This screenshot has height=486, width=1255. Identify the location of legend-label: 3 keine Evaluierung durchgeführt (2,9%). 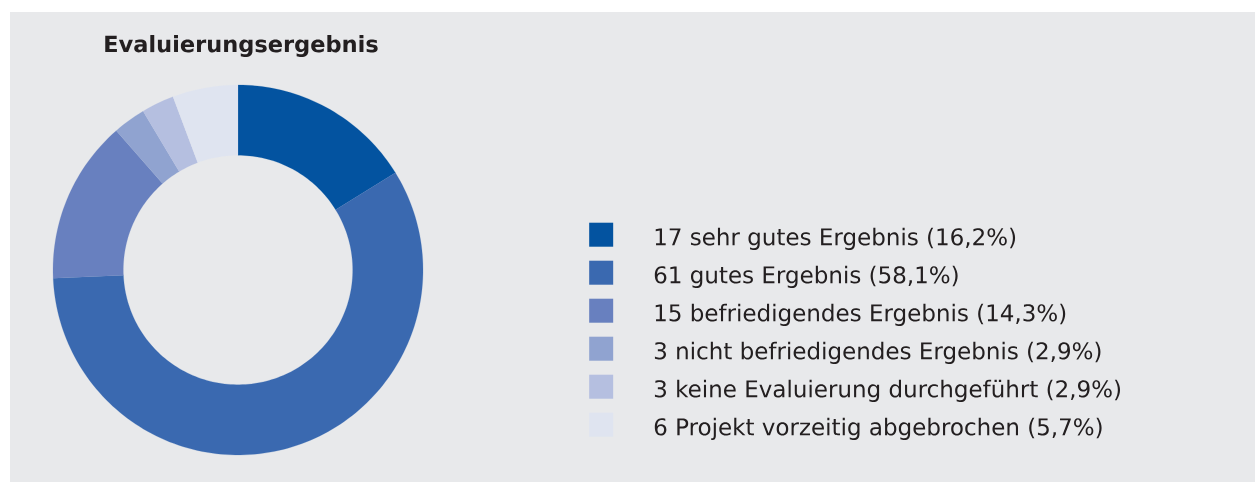
(887, 390).